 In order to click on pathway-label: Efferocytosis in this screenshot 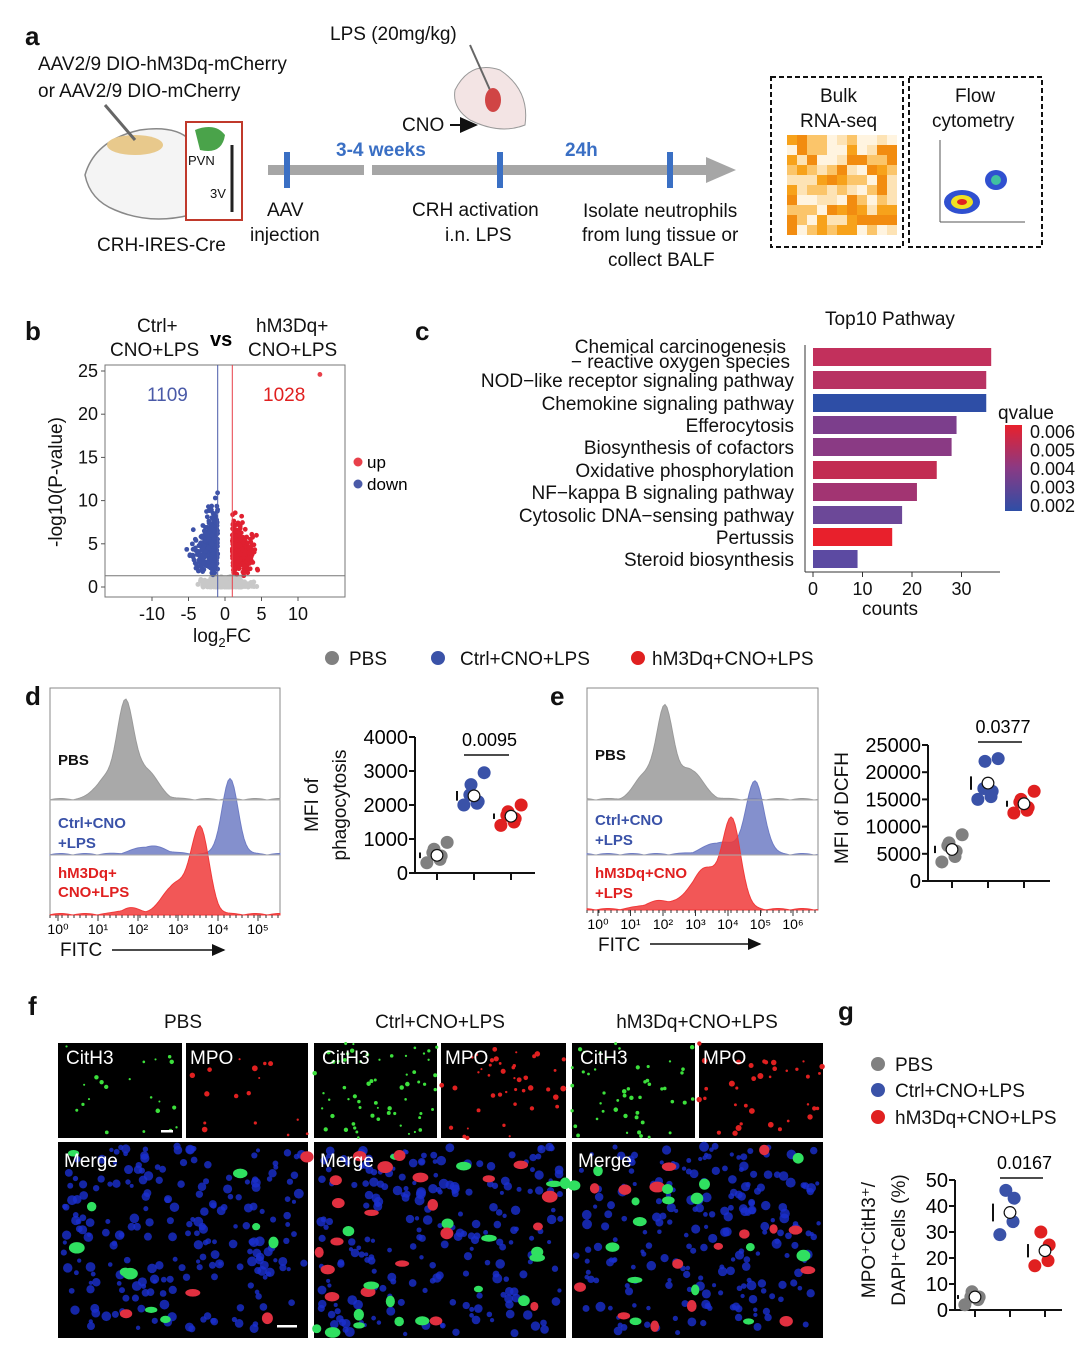, I will do `click(740, 426)`.